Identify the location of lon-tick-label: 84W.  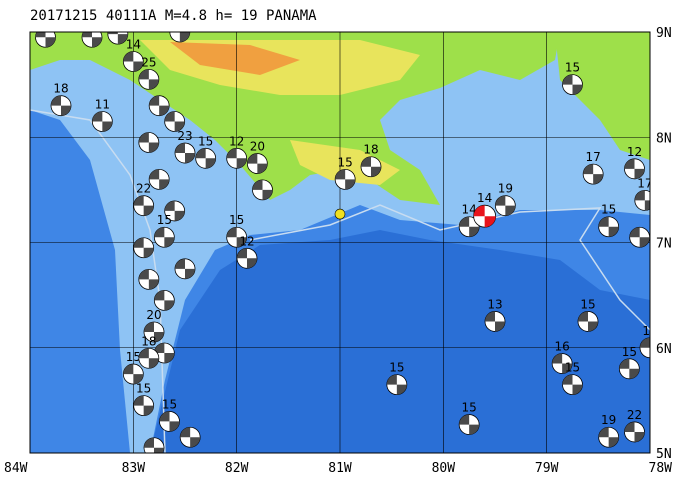
(16, 468).